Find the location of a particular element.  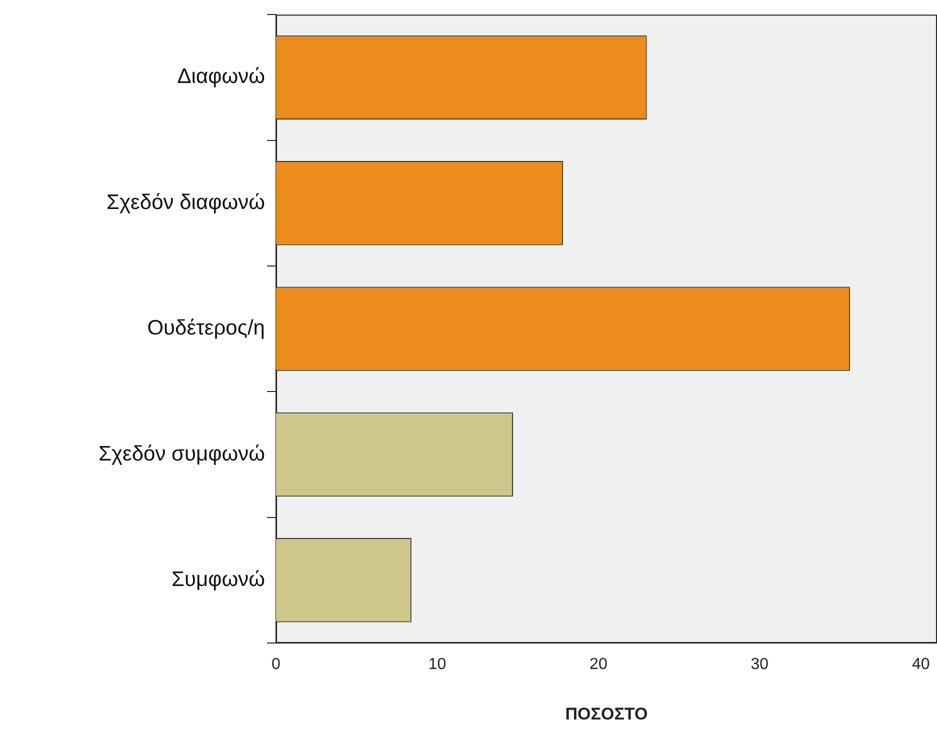

x-tick-label: 10 is located at coordinates (437, 665).